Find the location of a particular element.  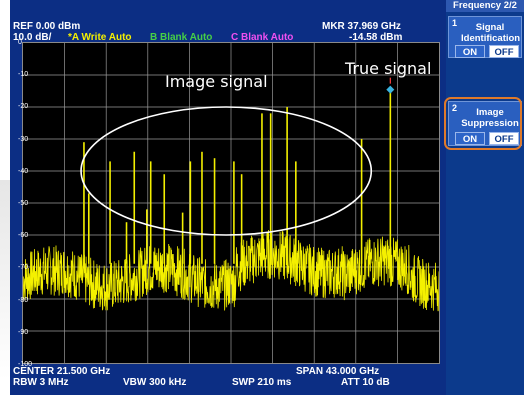

y-tick-label: 0 is located at coordinates (20, 42).